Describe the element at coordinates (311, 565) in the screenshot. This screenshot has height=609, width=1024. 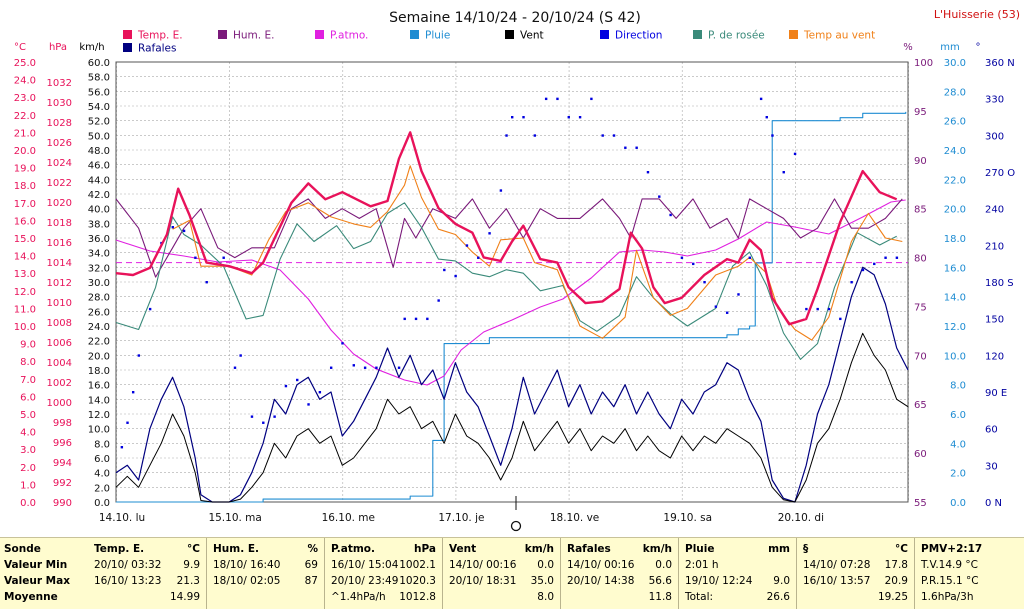
I see `stats-min-value: 69` at that location.